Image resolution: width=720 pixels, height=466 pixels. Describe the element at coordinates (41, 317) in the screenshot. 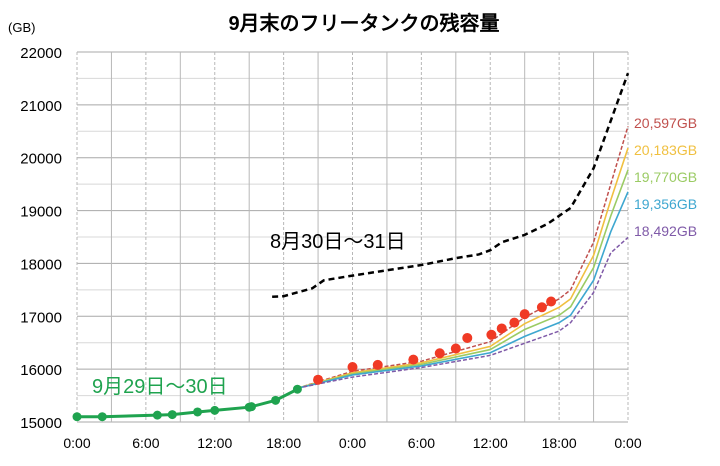

I see `y-tick-label: 17000` at that location.